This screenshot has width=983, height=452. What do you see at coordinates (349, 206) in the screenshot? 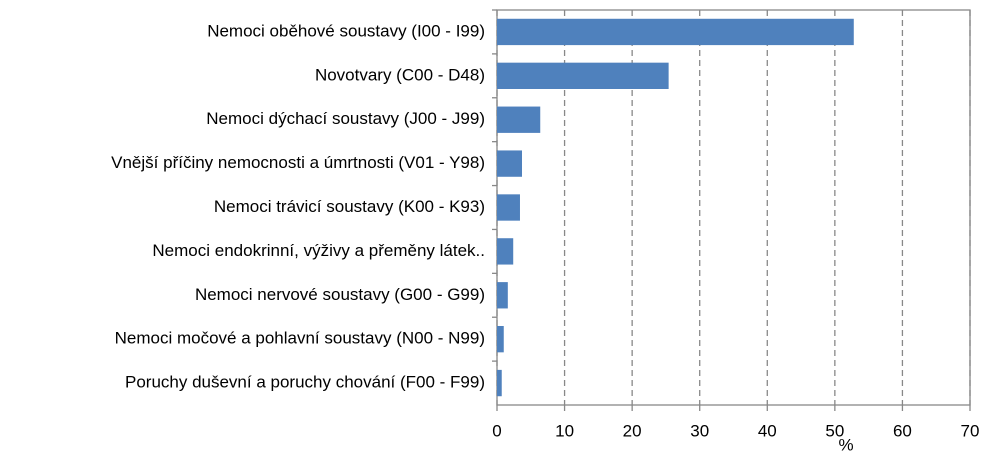
I see `y-tick-label: Nemoci trávicí soustavy (K00 - K93)` at bounding box center [349, 206].